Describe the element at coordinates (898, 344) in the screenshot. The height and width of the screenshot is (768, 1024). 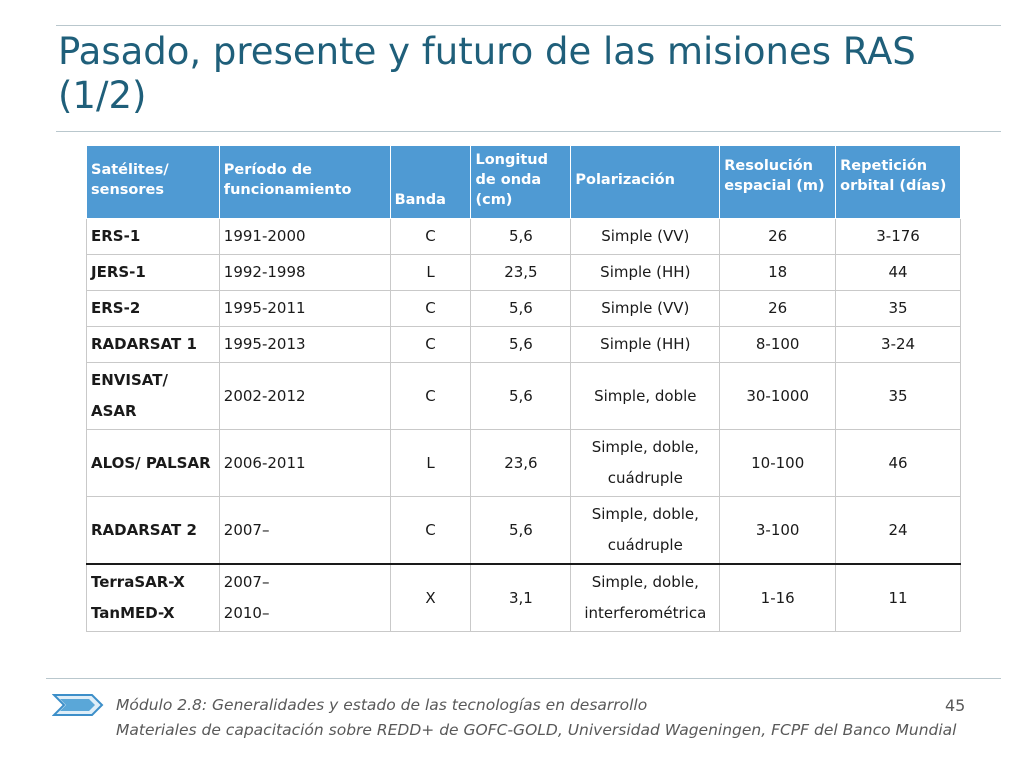
I see `cell-repeat: 3-24` at that location.